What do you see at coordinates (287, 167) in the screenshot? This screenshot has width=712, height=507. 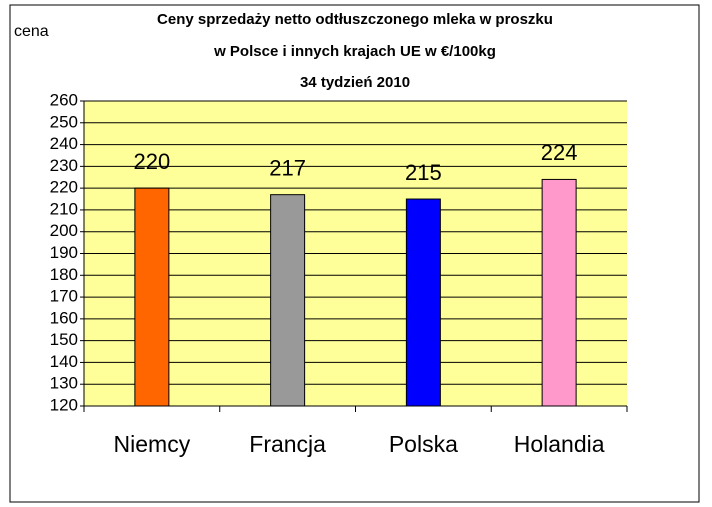 I see `data-label: 217` at bounding box center [287, 167].